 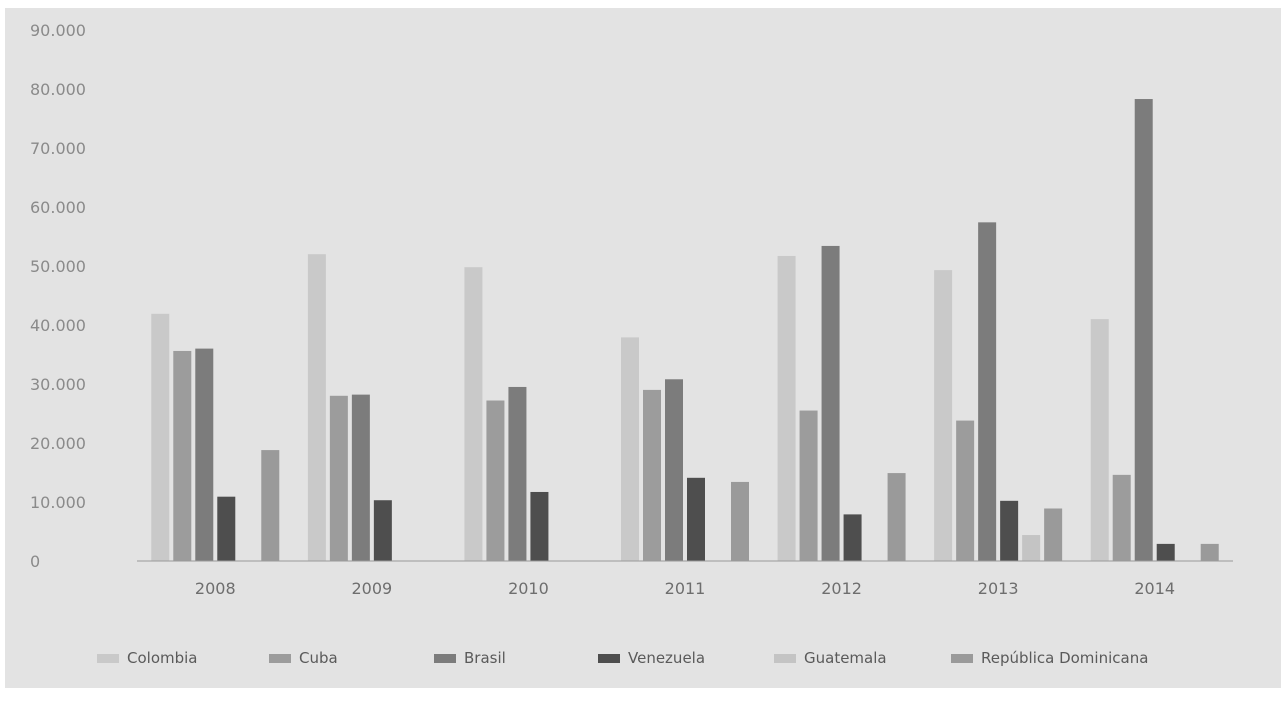 I want to click on y-tick-label: 10.000, so click(x=58, y=502).